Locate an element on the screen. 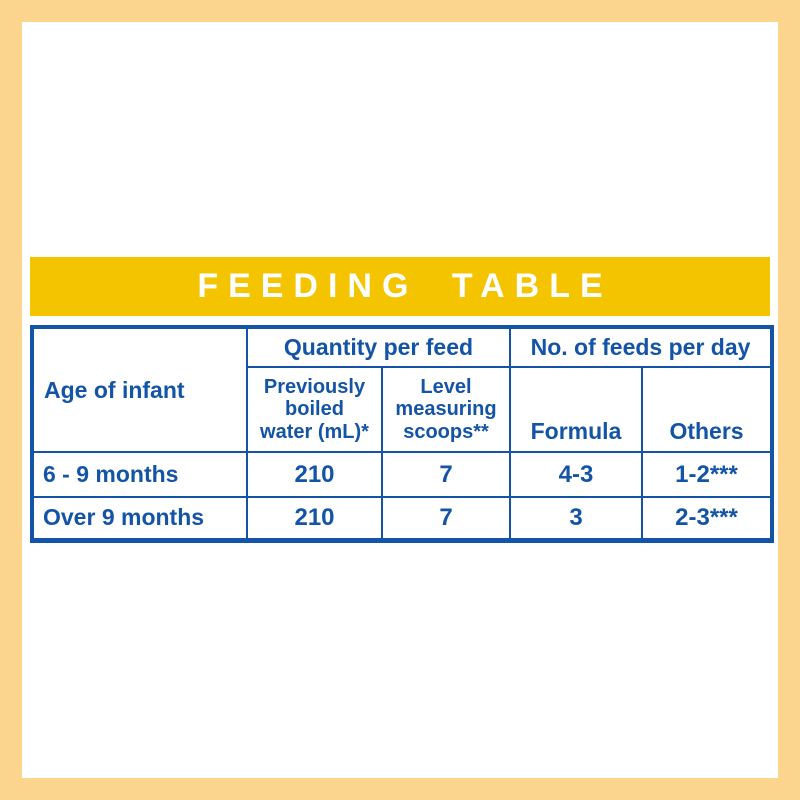 This screenshot has width=800, height=800. sub-header-boiled-water: Previously boiled water (mL)* is located at coordinates (314, 409).